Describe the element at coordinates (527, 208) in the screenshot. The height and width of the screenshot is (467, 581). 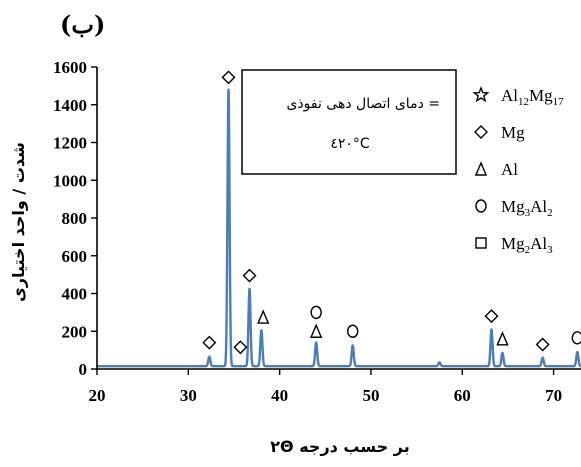
I see `legend-label: Mg3Al2` at that location.